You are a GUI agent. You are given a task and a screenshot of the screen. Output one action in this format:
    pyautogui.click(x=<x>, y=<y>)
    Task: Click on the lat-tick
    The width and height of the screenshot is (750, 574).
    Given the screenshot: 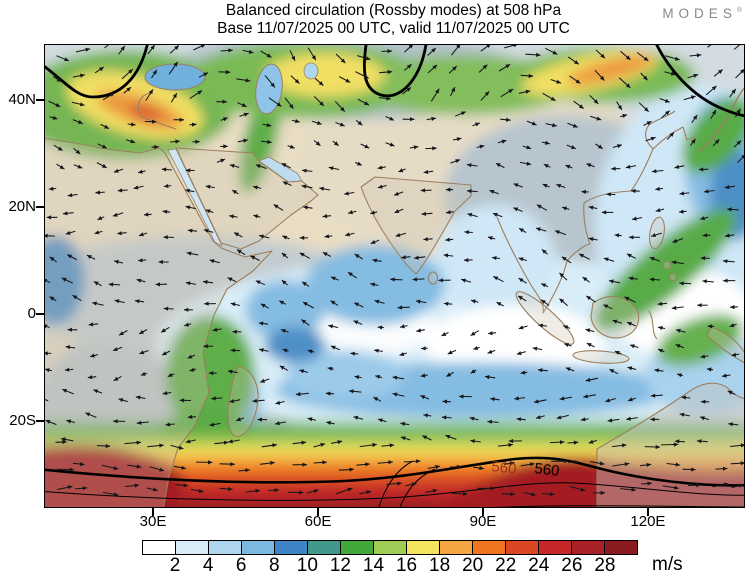 What is the action you would take?
    pyautogui.click(x=40, y=99)
    